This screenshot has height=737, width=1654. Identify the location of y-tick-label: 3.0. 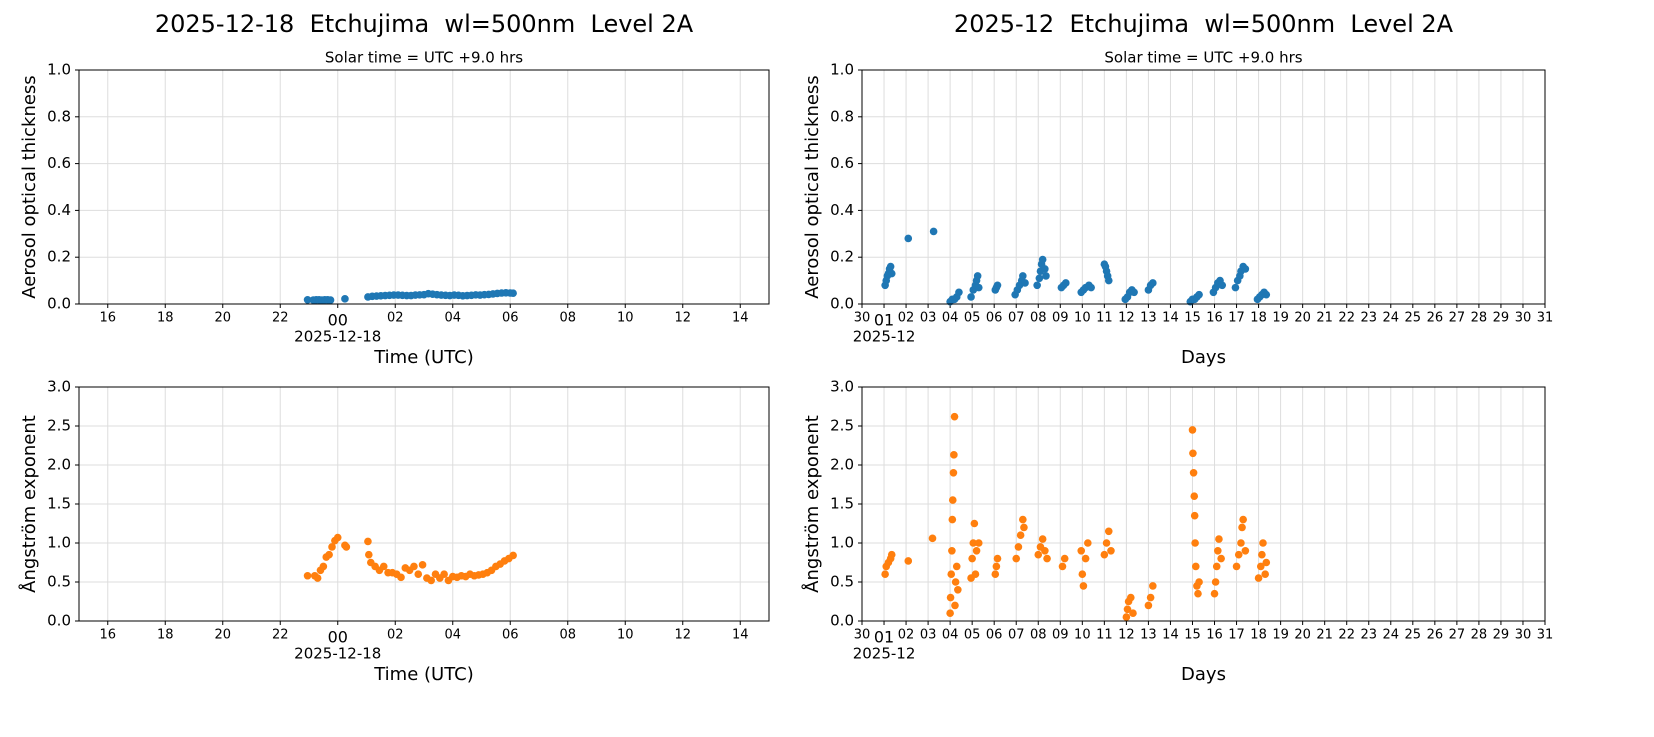
(842, 387).